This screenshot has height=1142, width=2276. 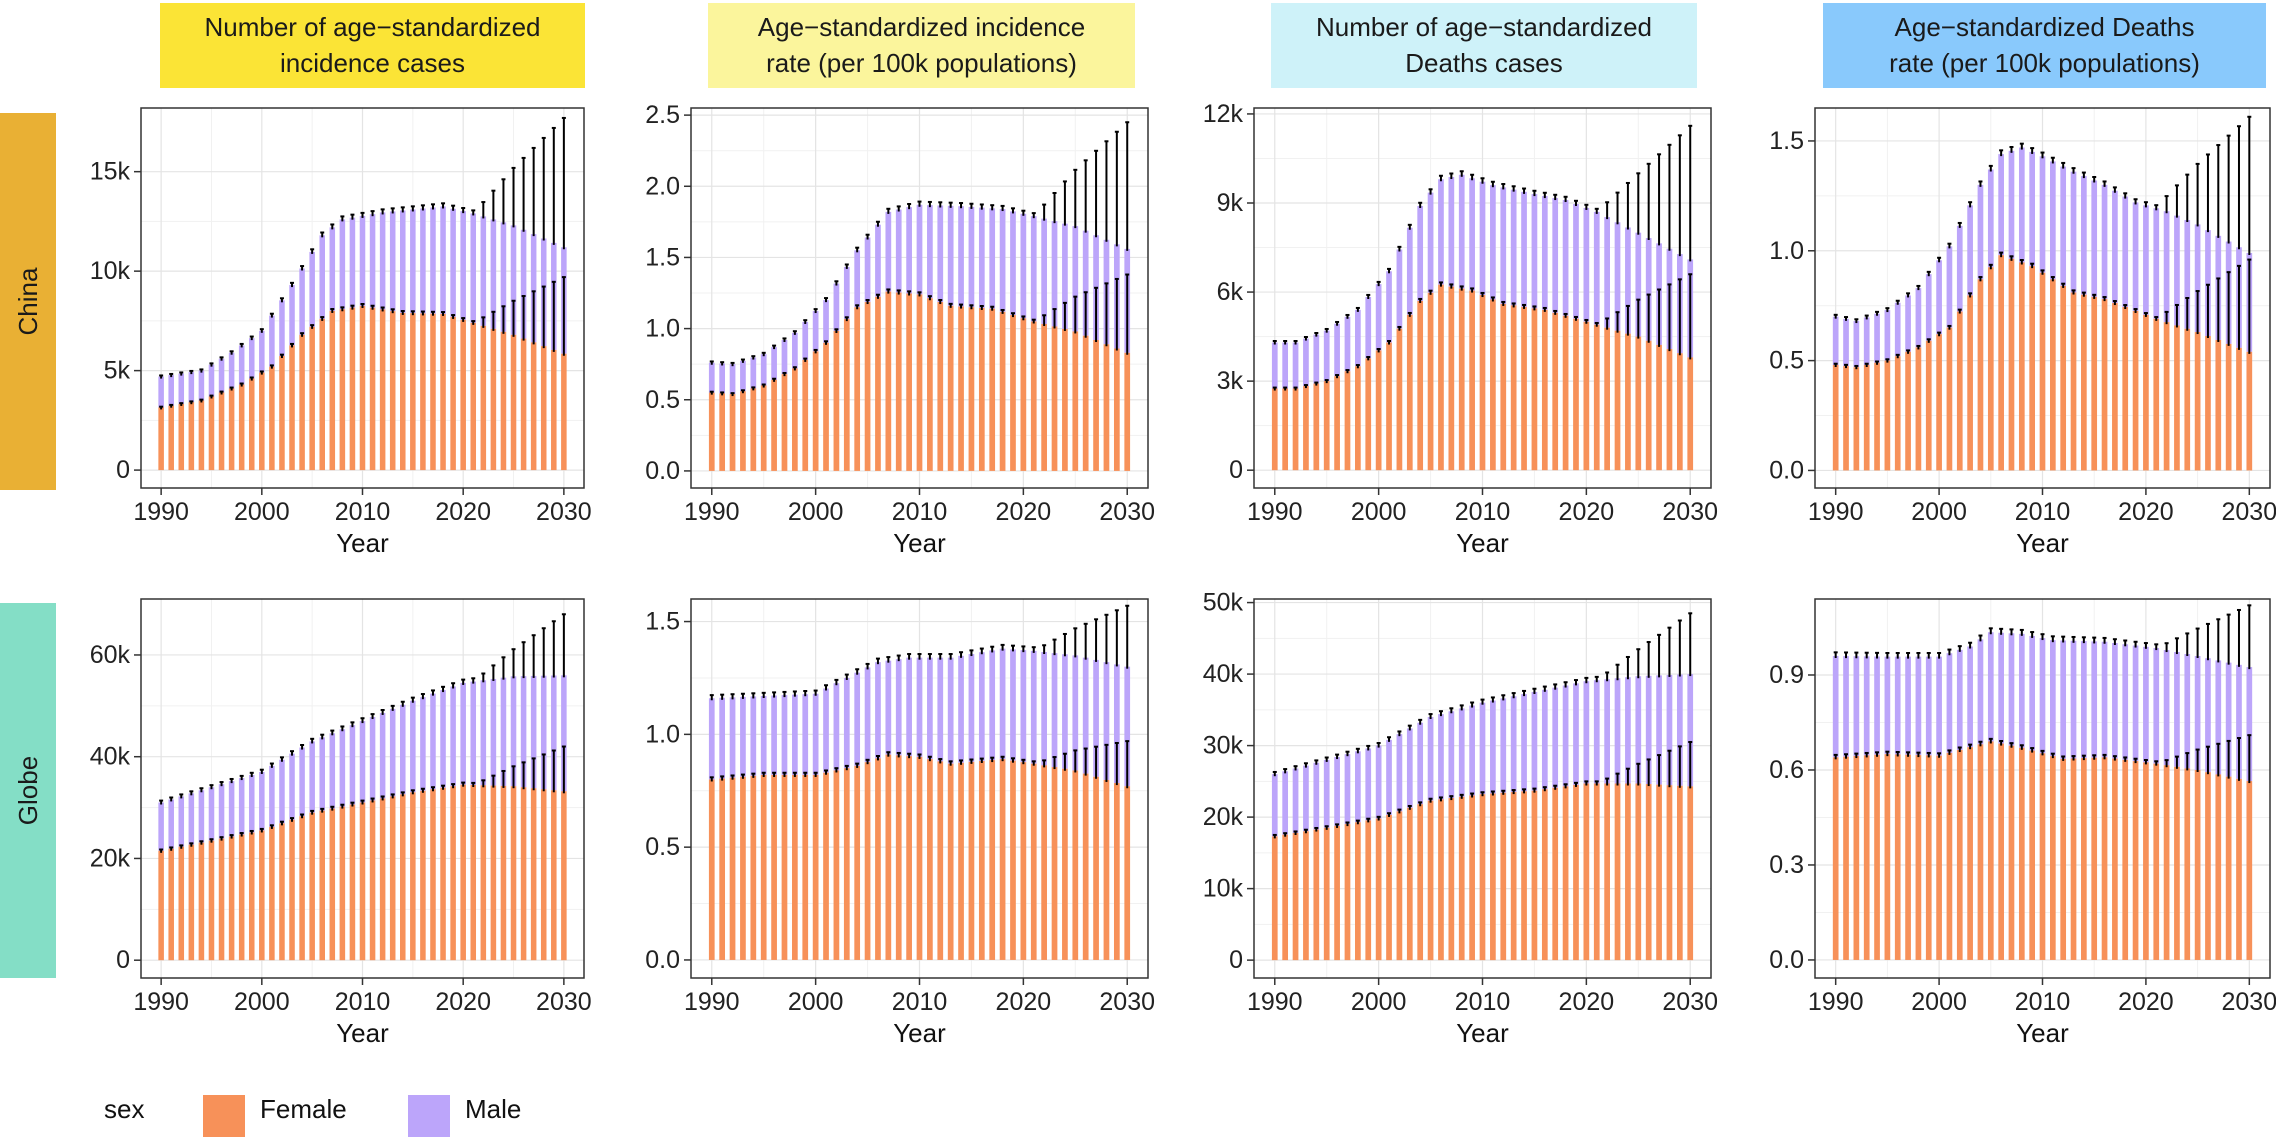 I want to click on bar-male-2020, so click(x=1586, y=264).